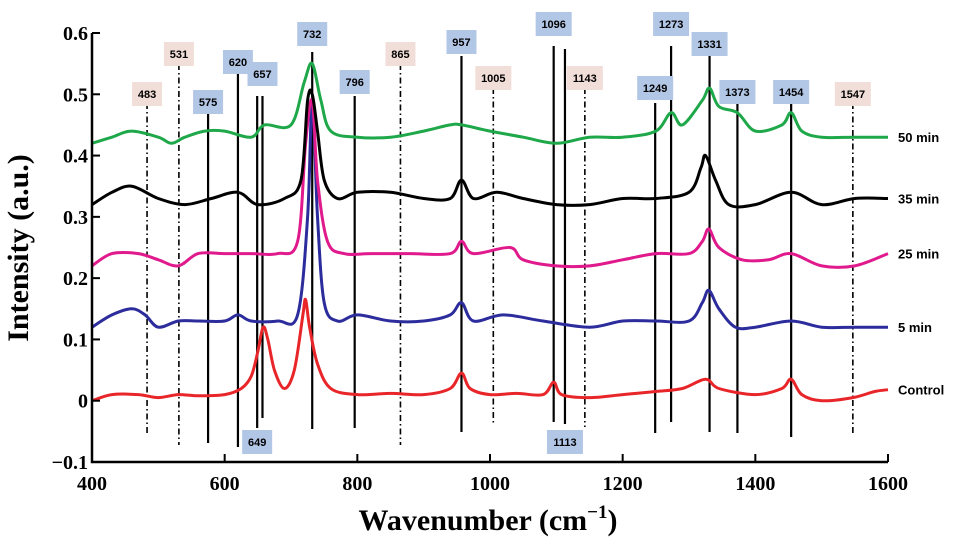  Describe the element at coordinates (357, 484) in the screenshot. I see `x-tick-label-800: 800` at that location.